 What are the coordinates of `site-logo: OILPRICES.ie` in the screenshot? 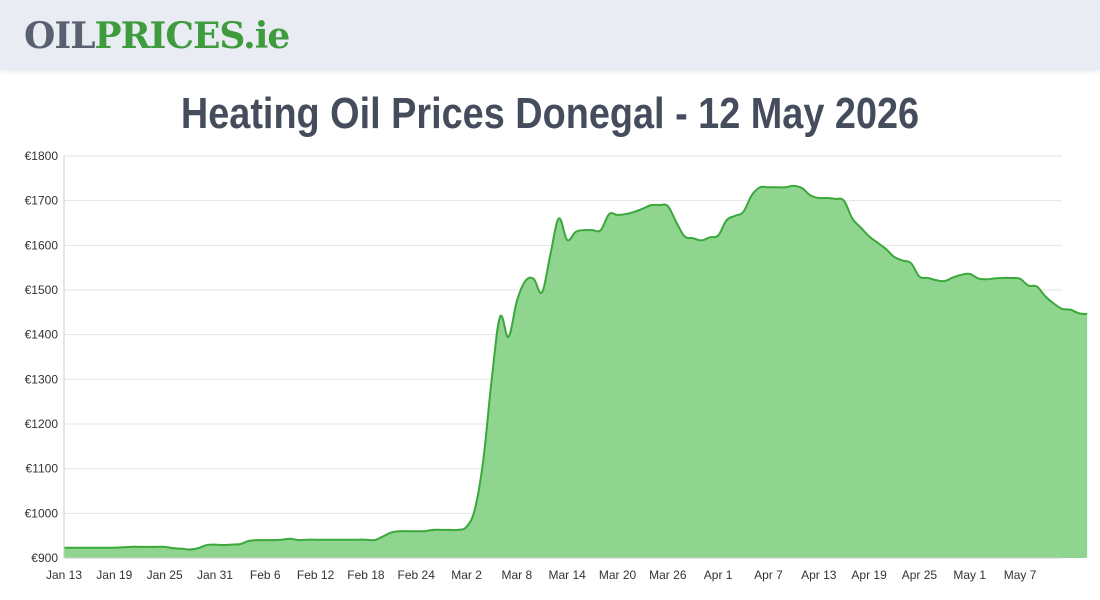 It's located at (157, 36).